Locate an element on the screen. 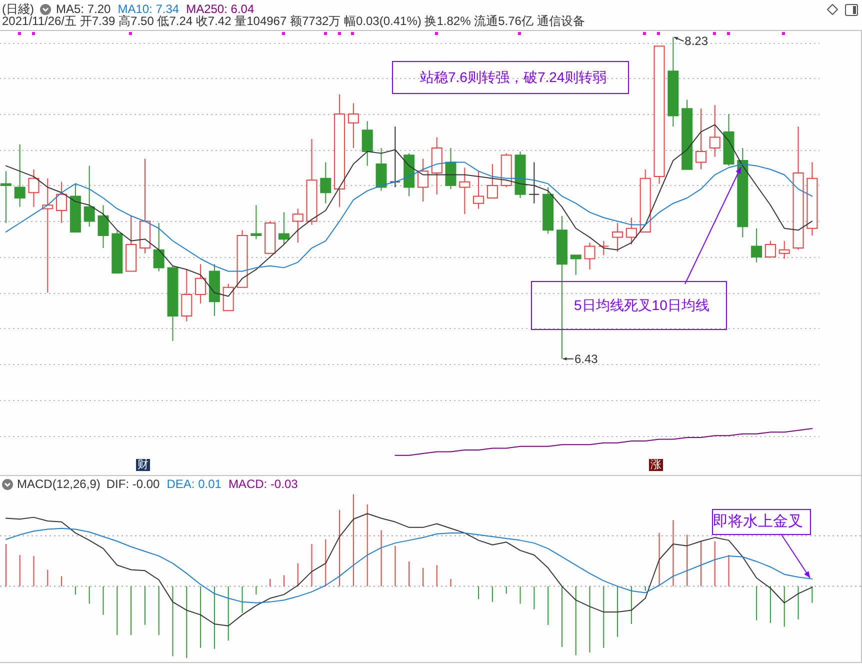 The image size is (862, 664). text: DEA: 0.01 is located at coordinates (194, 484).